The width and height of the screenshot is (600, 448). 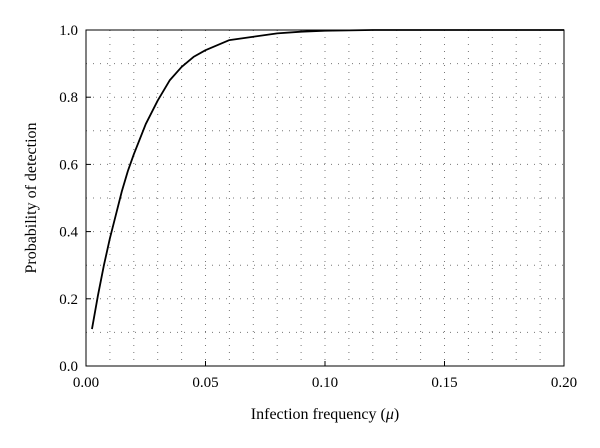 I want to click on y-tick-label: 0.0, so click(x=68, y=367).